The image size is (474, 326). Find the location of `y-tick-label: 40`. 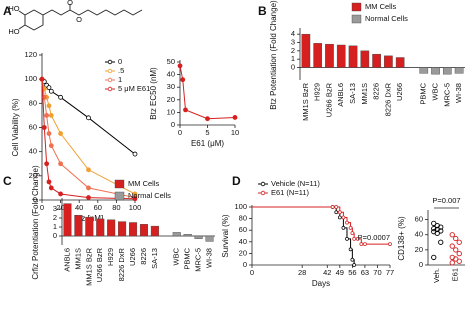

y-tick-label: 40 is located at coordinates (33, 151).